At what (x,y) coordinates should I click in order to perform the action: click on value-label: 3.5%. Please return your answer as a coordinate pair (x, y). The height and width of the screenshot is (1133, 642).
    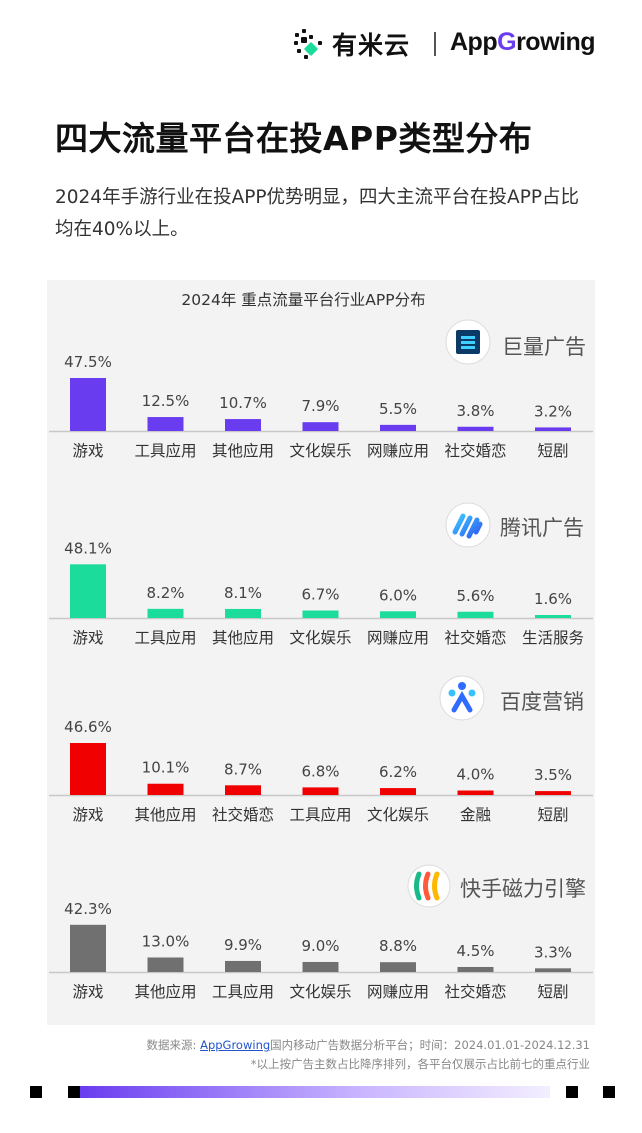
    Looking at the image, I should click on (553, 775).